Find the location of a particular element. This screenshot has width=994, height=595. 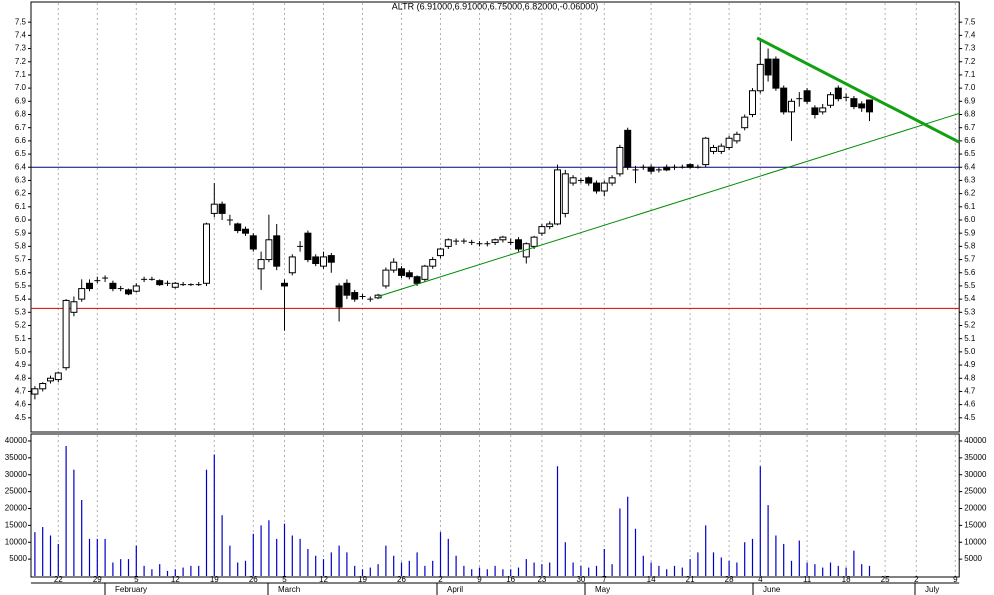

y-tick-label: 7.2 is located at coordinates (21, 61).